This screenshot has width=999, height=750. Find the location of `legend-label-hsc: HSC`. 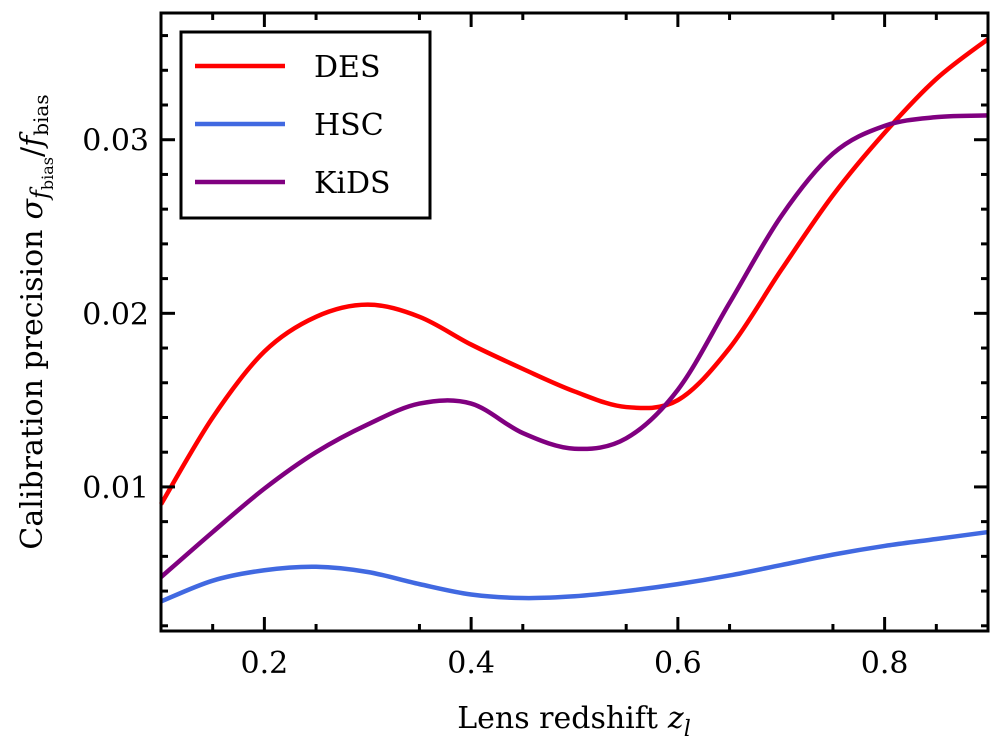

legend-label-hsc: HSC is located at coordinates (349, 125).